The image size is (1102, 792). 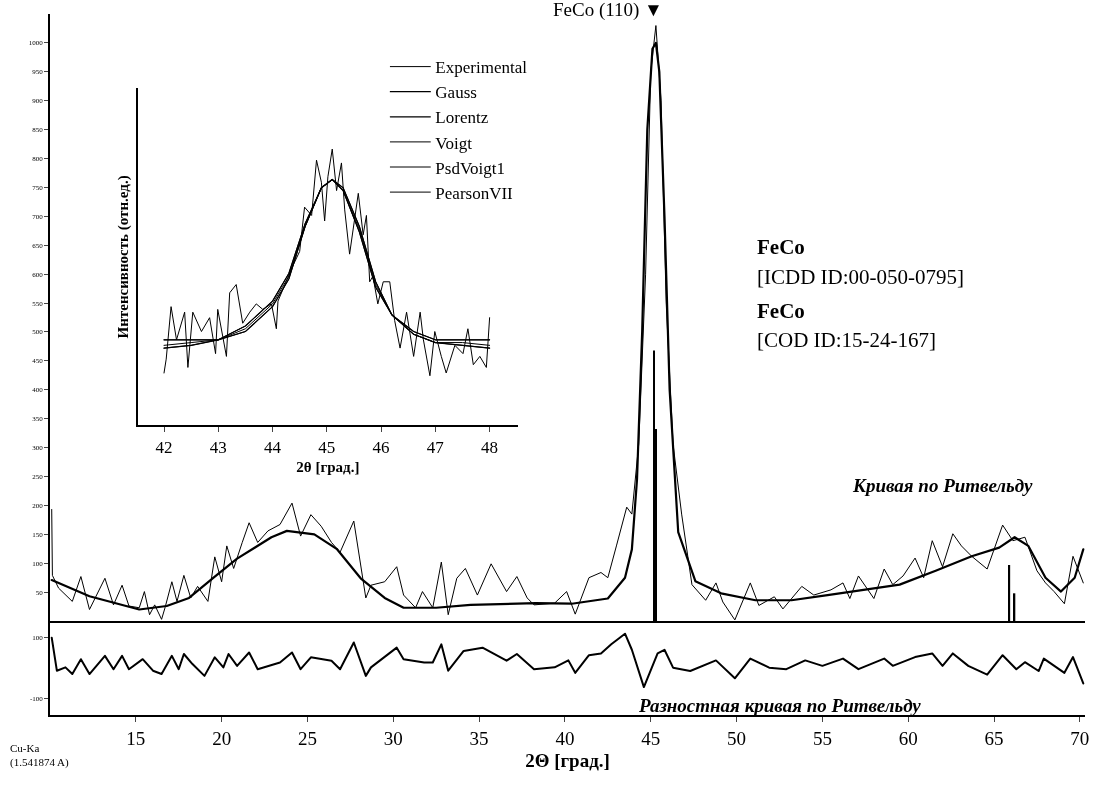 What do you see at coordinates (565, 738) in the screenshot?
I see `x-tick-label: 40` at bounding box center [565, 738].